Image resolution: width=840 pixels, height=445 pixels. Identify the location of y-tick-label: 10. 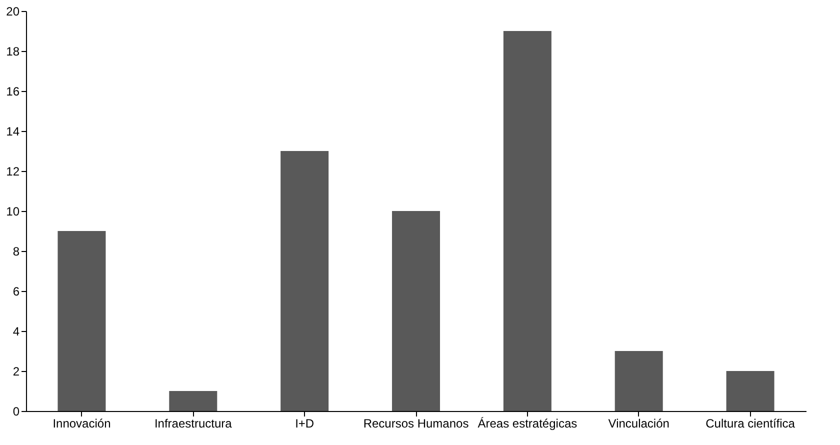
(13, 211).